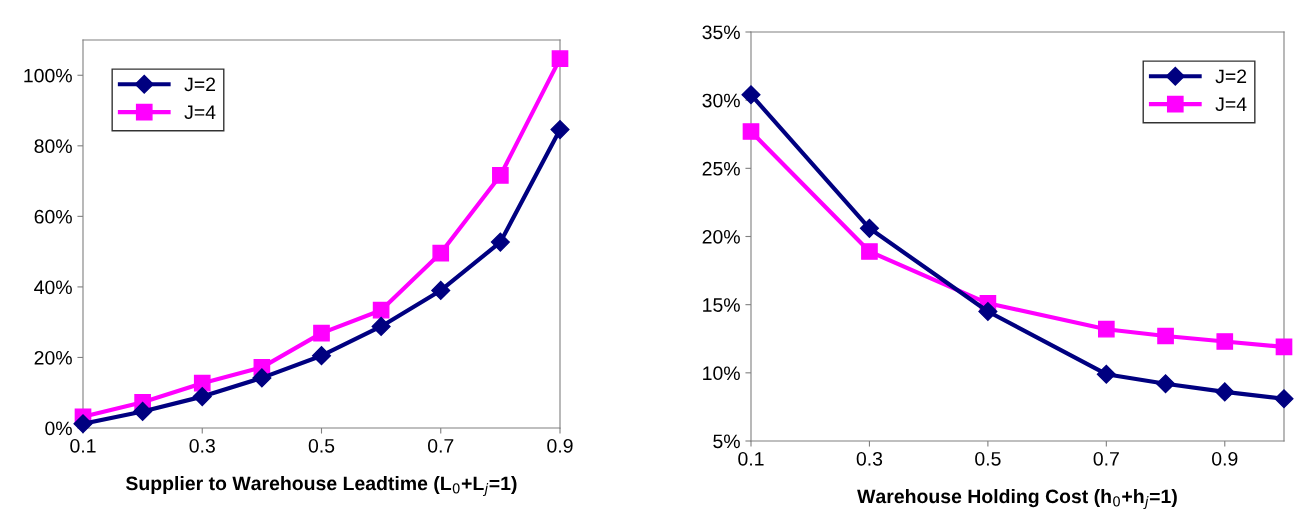 The width and height of the screenshot is (1312, 529). What do you see at coordinates (53, 287) in the screenshot?
I see `y-tick-label: 40%` at bounding box center [53, 287].